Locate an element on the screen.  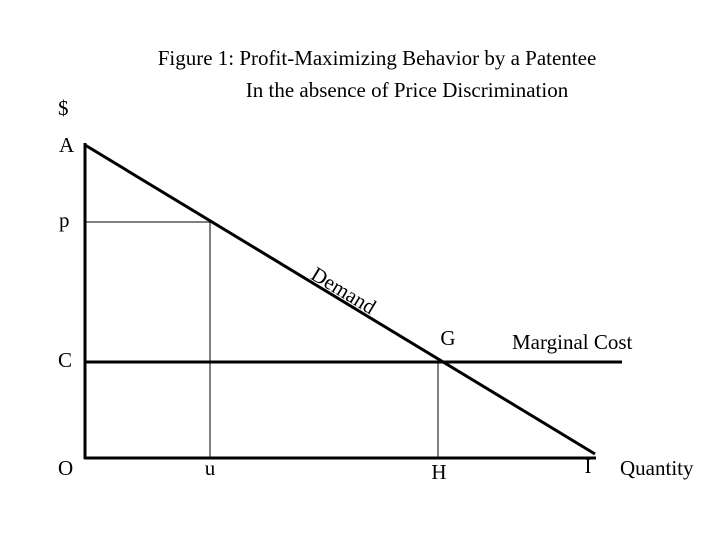
axis-label: $ is located at coordinates (63, 108).